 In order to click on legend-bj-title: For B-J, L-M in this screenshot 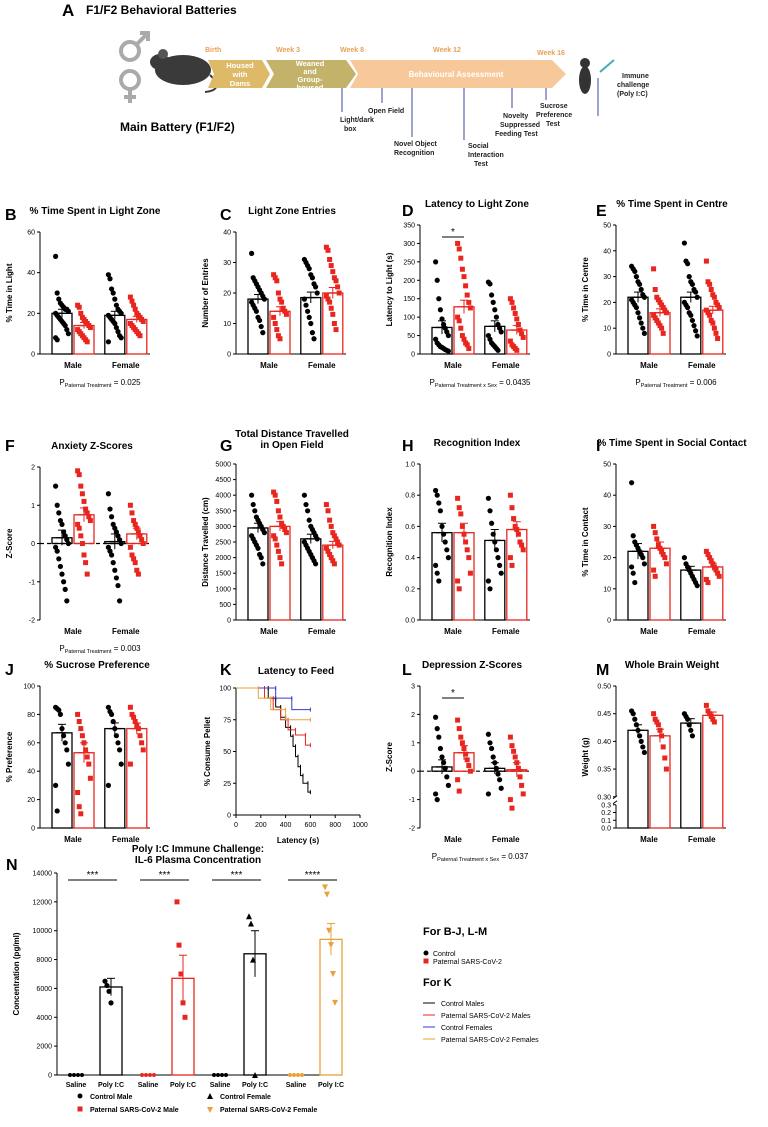, I will do `click(455, 932)`.